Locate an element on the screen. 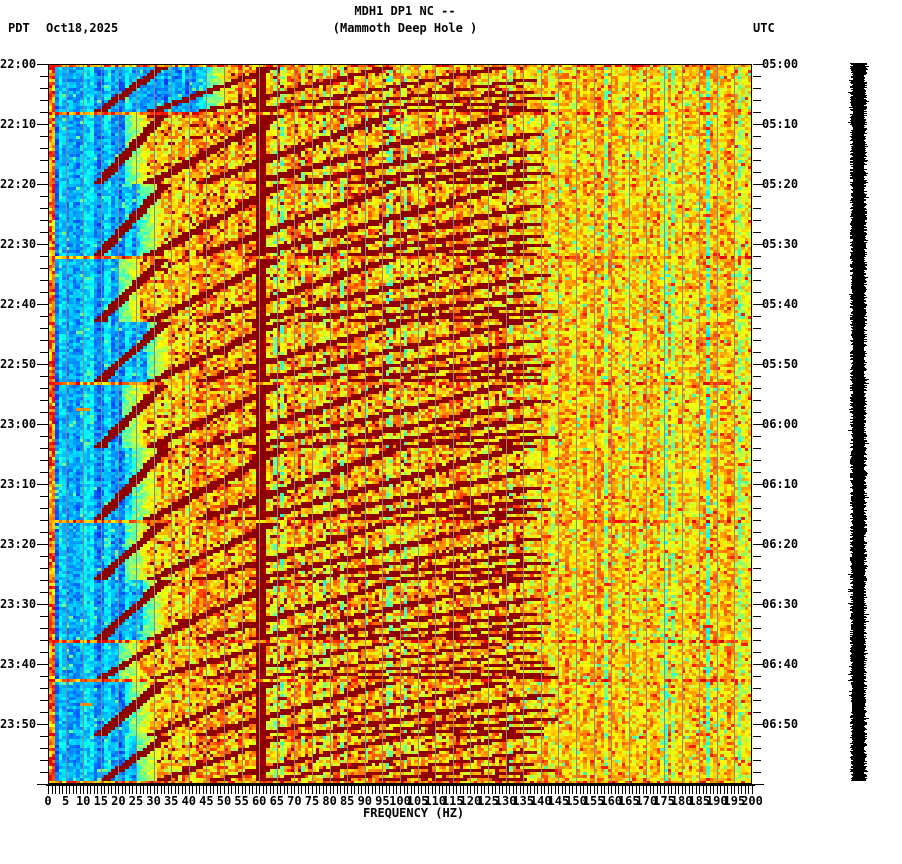 This screenshot has width=902, height=864. right-axis-tick-label: 06:40 is located at coordinates (780, 664).